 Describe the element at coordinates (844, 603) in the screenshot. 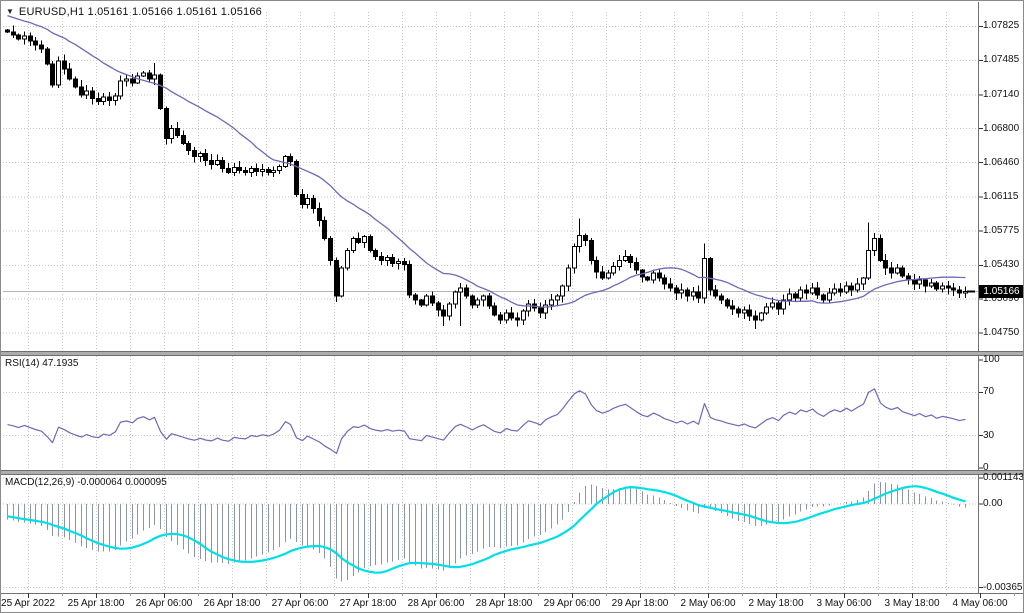

I see `time-axis-label: 3 May 06:00` at that location.